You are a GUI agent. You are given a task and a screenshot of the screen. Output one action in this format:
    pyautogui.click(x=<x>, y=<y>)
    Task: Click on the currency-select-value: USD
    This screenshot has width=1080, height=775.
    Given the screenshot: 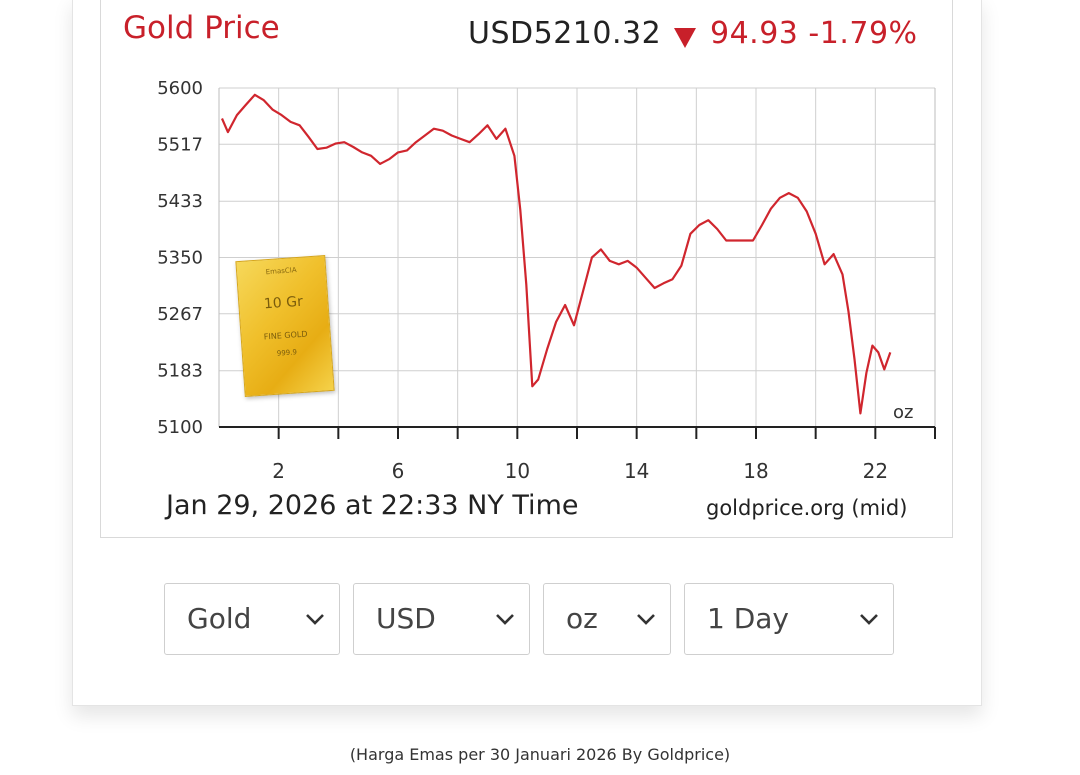 What is the action you would take?
    pyautogui.click(x=406, y=618)
    